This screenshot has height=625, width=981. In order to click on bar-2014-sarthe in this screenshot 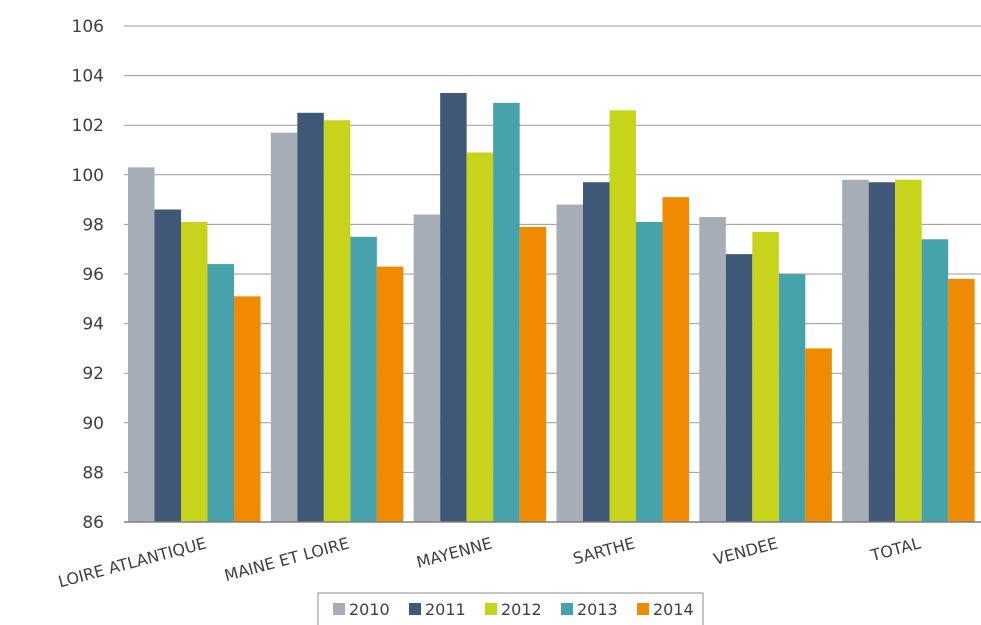, I will do `click(675, 359)`.